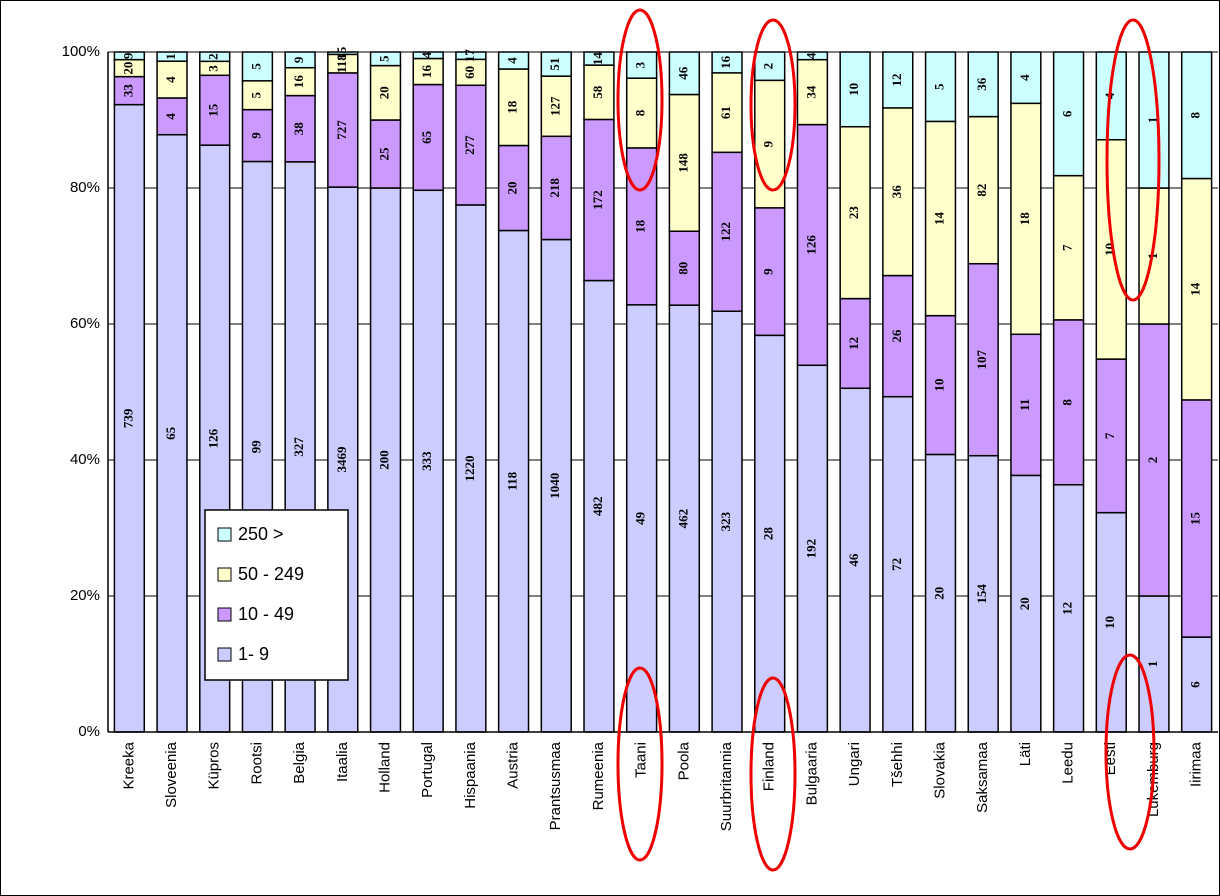 The height and width of the screenshot is (896, 1220). I want to click on value-label: 38, so click(298, 129).